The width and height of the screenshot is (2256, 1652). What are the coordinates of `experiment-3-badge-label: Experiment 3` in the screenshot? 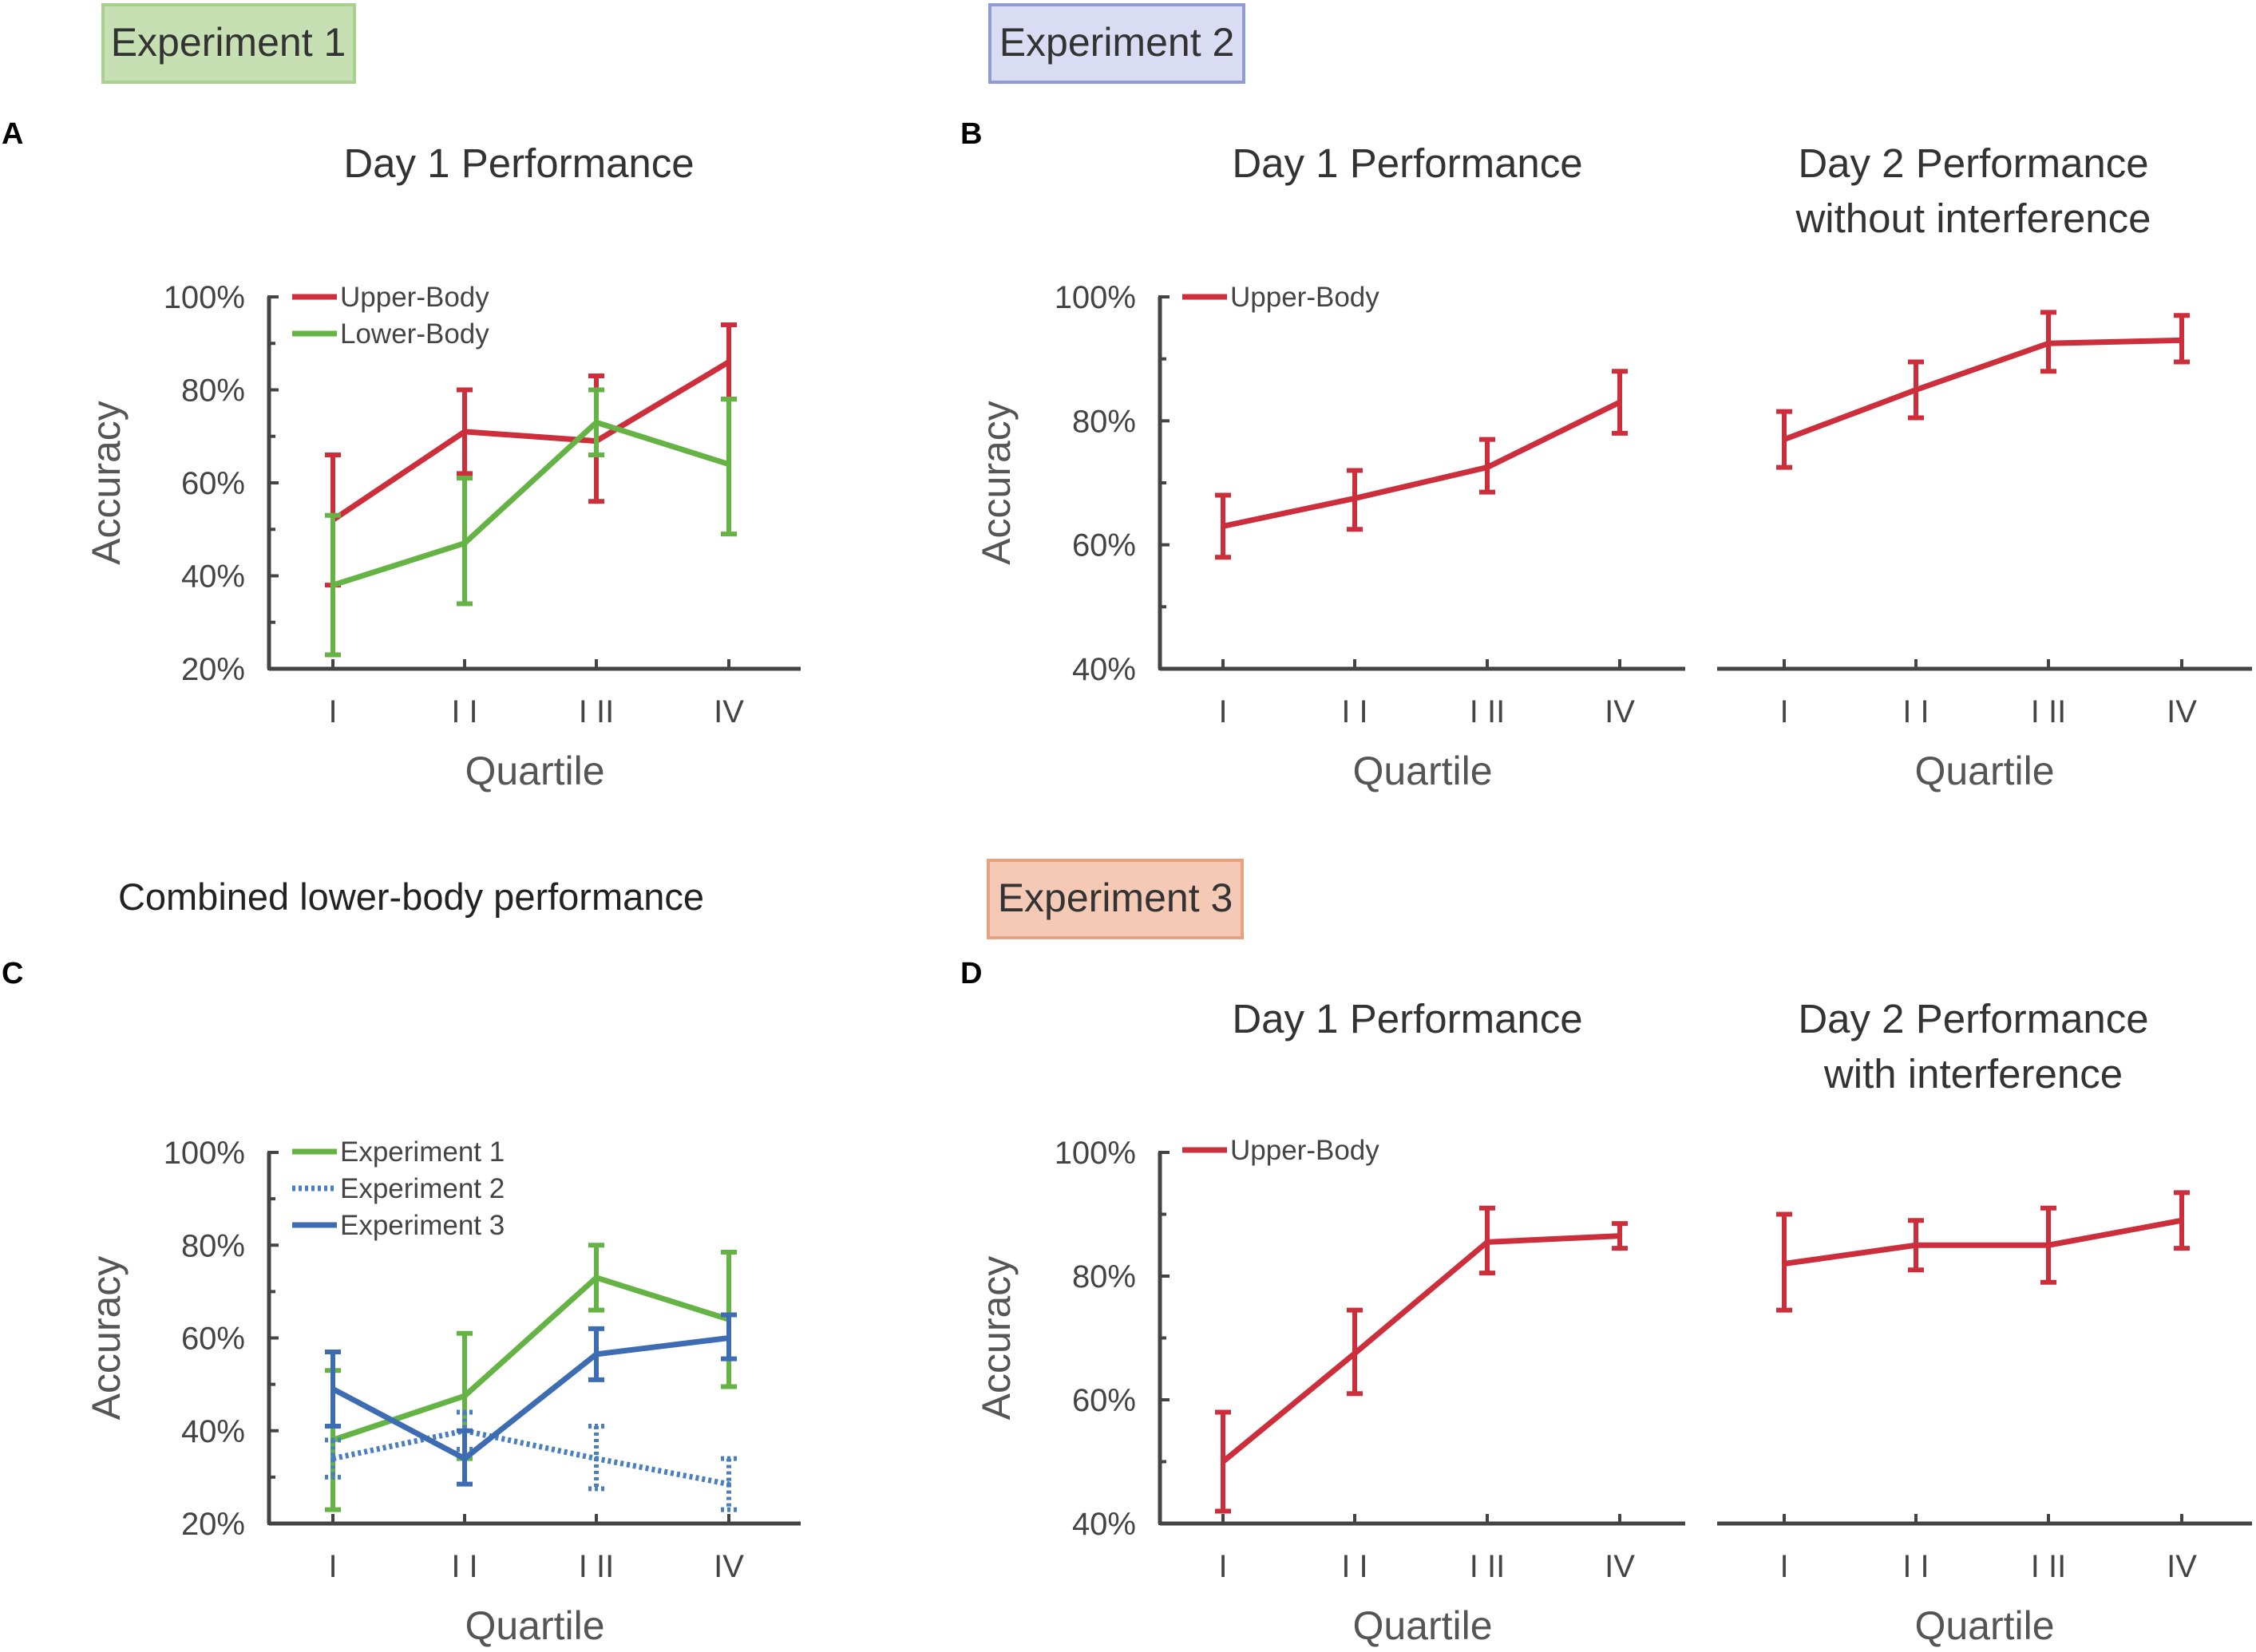 It's located at (1115, 898).